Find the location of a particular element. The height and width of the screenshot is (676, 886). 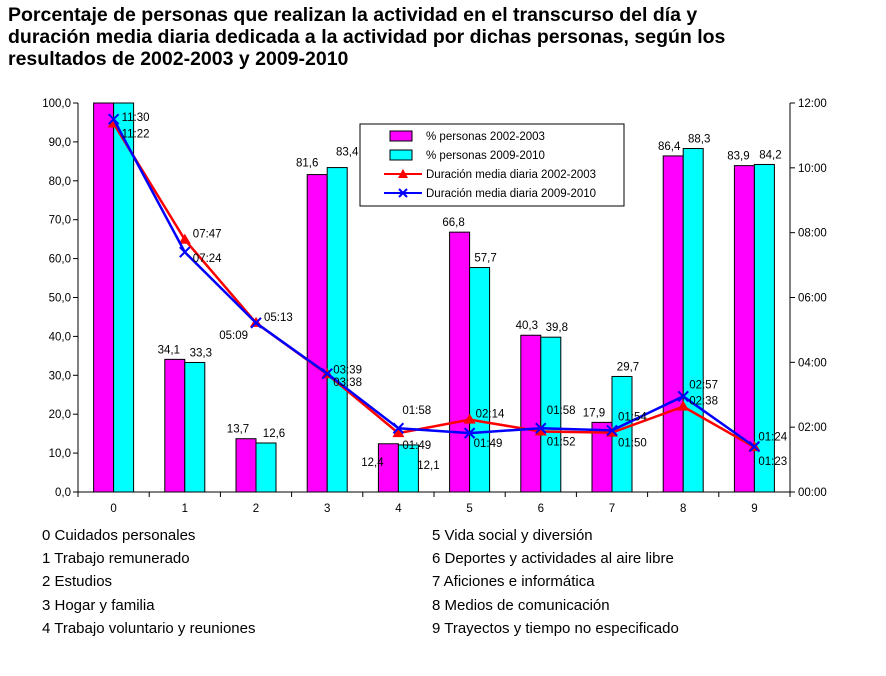

duration-value-label: 11:30 is located at coordinates (136, 118).